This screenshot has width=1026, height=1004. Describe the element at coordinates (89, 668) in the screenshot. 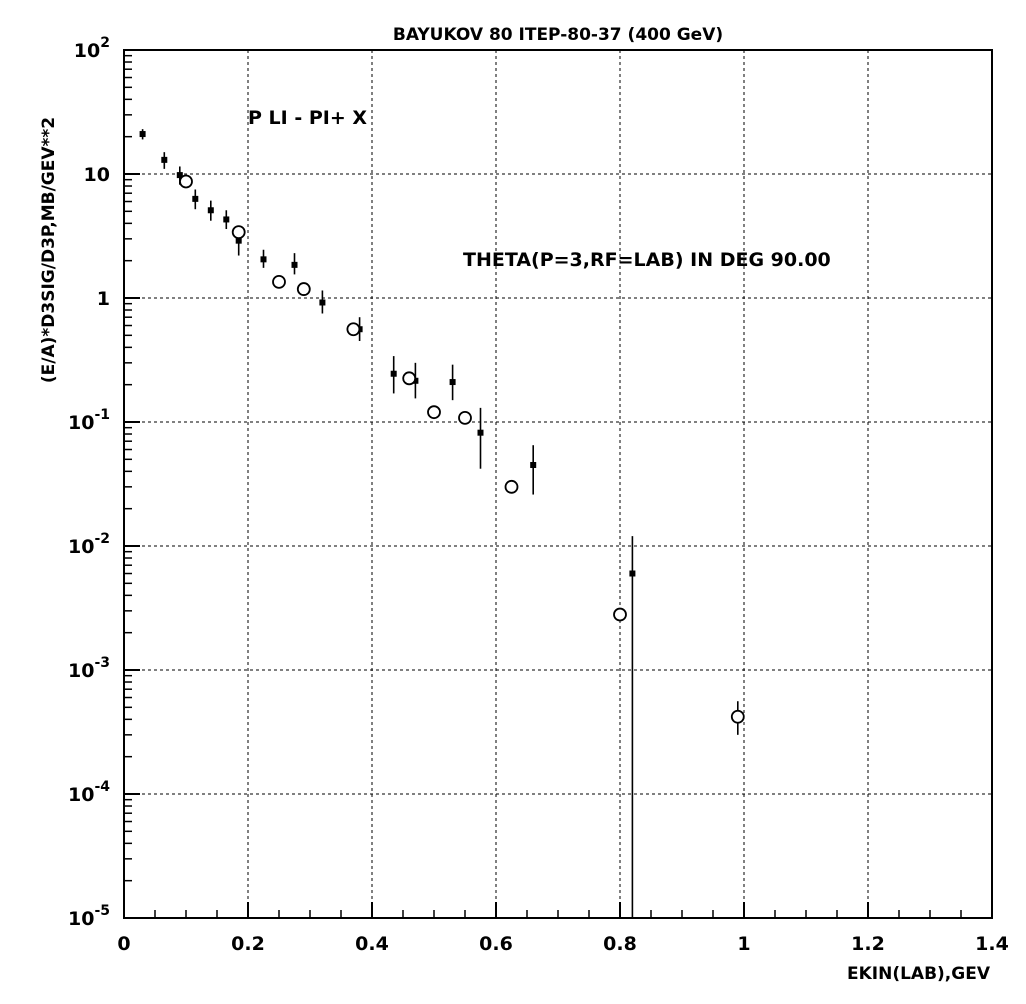

I see `y-tick-label: 10⁻³` at that location.